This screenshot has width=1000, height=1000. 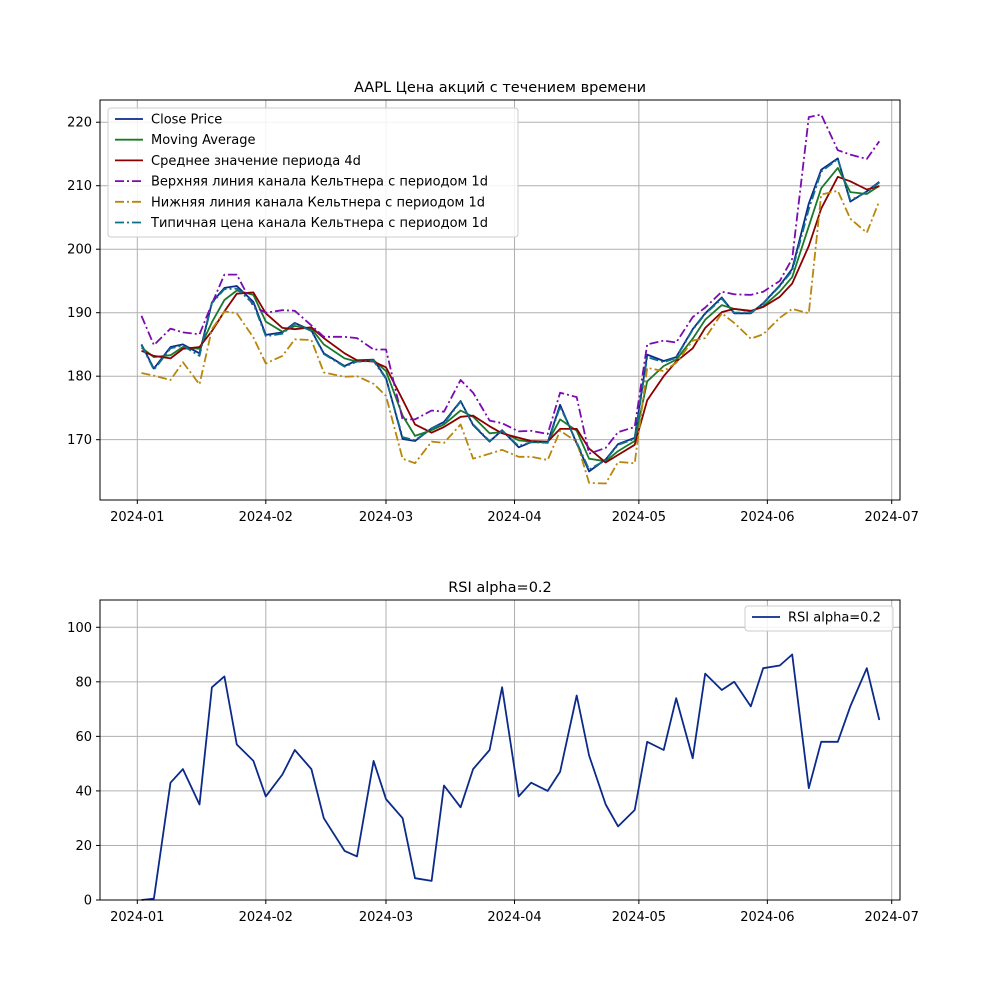 What do you see at coordinates (186, 120) in the screenshot?
I see `legend-label: Close Price` at bounding box center [186, 120].